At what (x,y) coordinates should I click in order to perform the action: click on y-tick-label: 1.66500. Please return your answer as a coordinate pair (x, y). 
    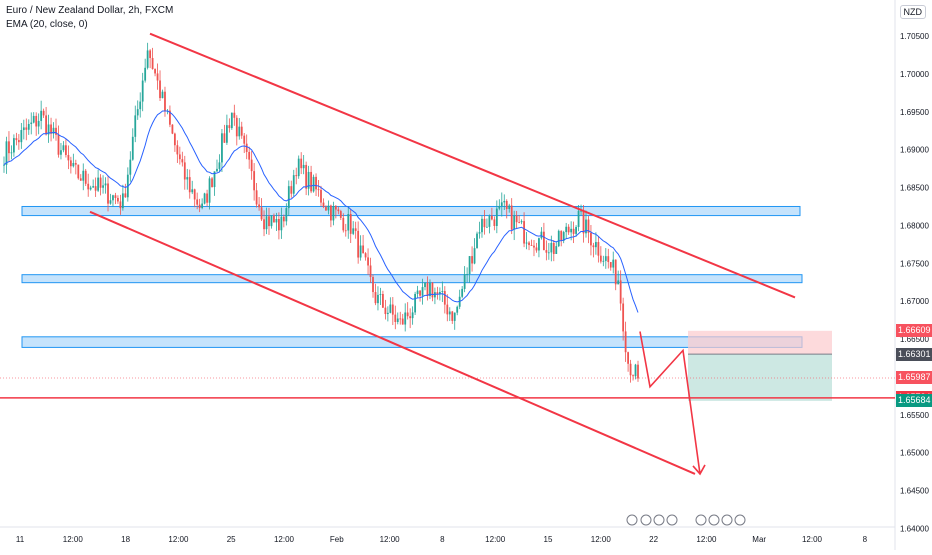
    Looking at the image, I should click on (914, 339).